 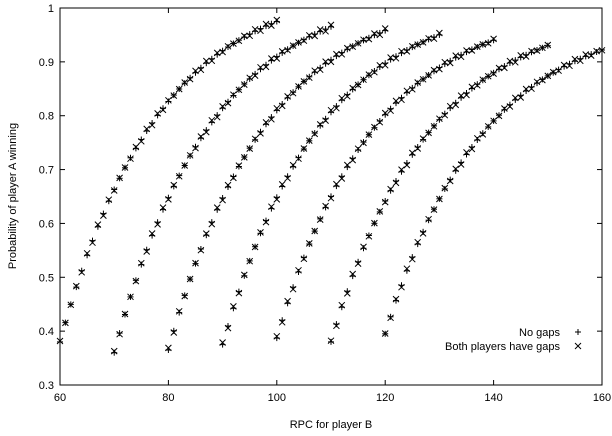 I want to click on y-tick-label: 0.6, so click(x=46, y=224).